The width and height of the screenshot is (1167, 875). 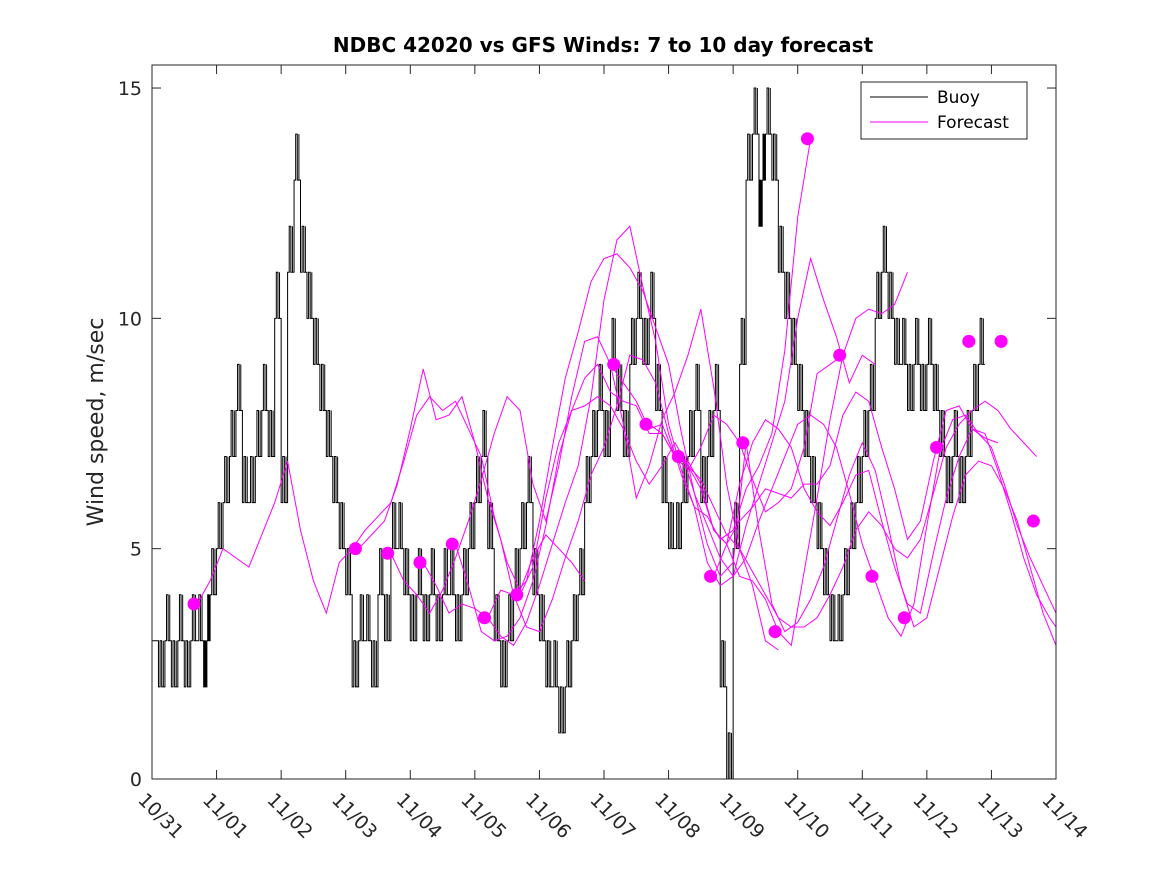 I want to click on legend-forecast-label: Forecast, so click(x=973, y=123).